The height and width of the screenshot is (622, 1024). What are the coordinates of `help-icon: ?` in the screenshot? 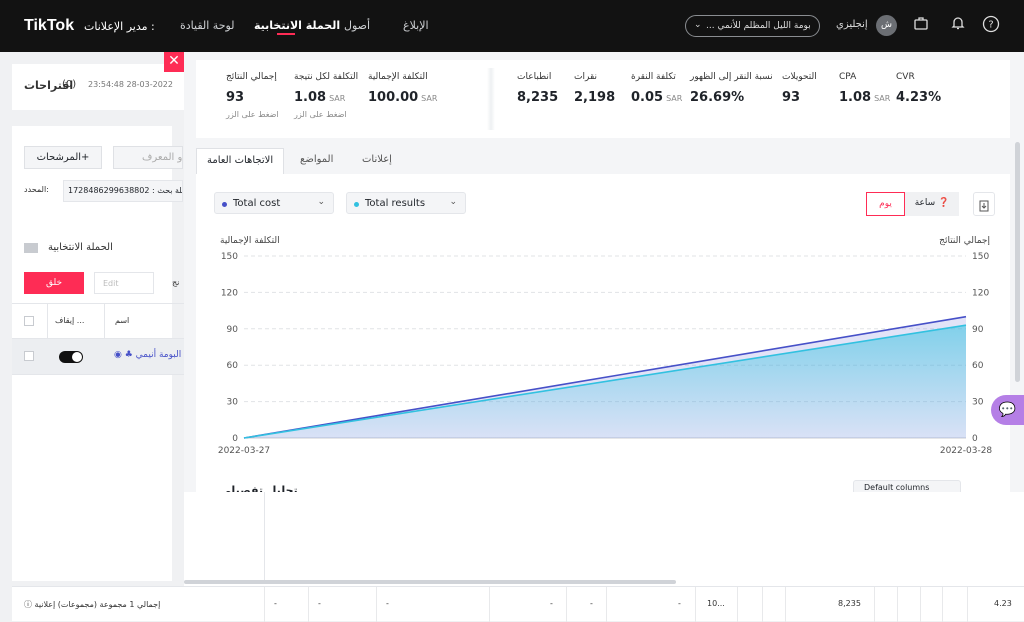 It's located at (991, 25).